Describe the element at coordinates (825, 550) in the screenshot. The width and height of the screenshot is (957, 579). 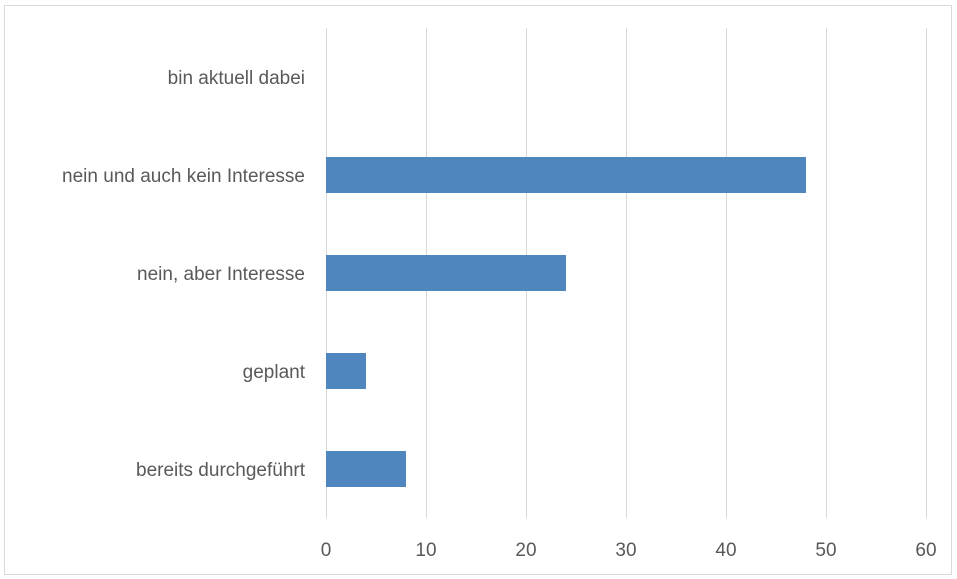
I see `x-tick-label: 50` at that location.